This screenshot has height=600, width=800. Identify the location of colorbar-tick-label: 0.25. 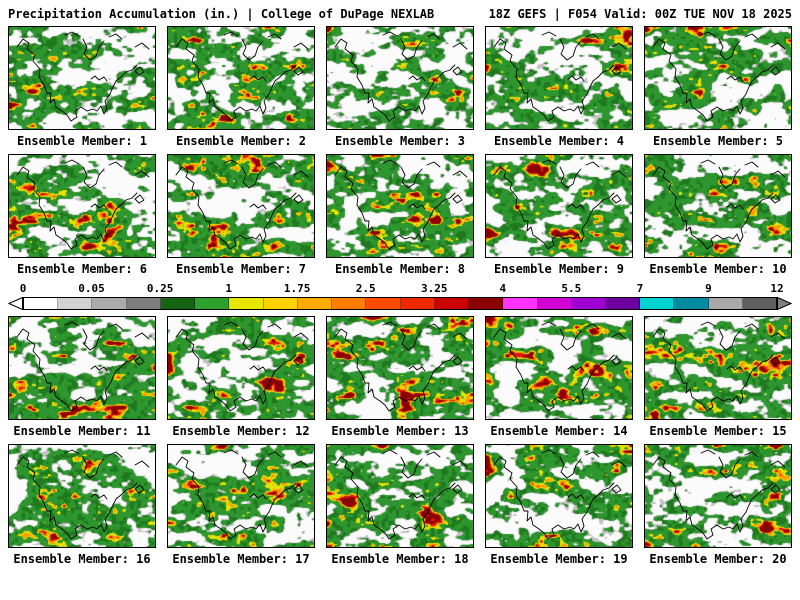
(160, 288).